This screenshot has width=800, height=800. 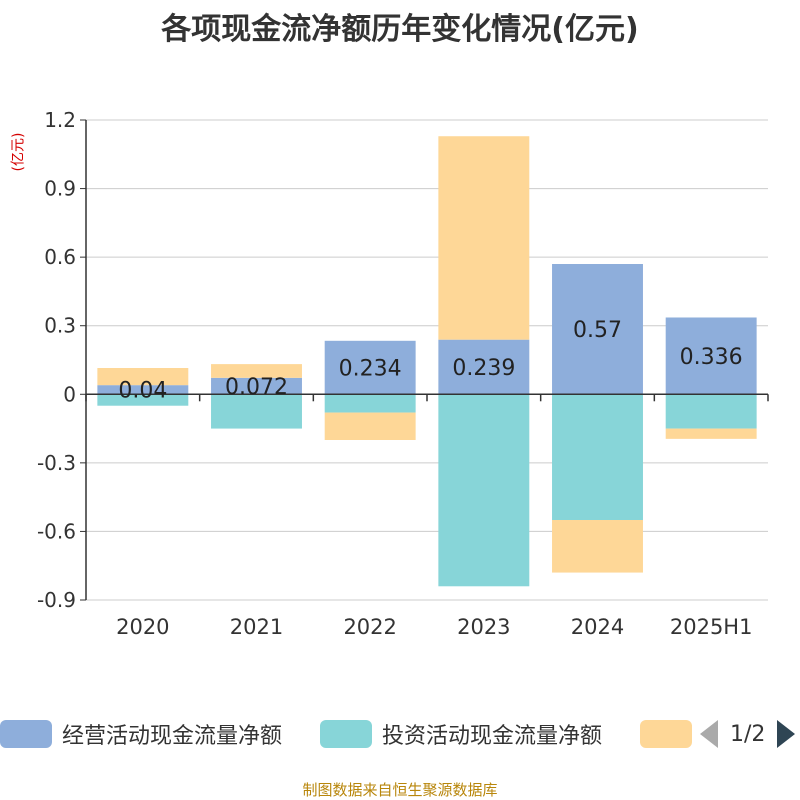 What do you see at coordinates (56, 463) in the screenshot?
I see `y-tick-label: -0.3` at bounding box center [56, 463].